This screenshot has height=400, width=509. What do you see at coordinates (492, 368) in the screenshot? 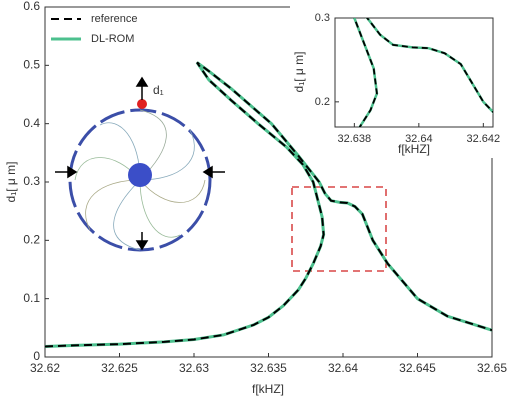
I see `x-tick-label: 32.65` at bounding box center [492, 368].